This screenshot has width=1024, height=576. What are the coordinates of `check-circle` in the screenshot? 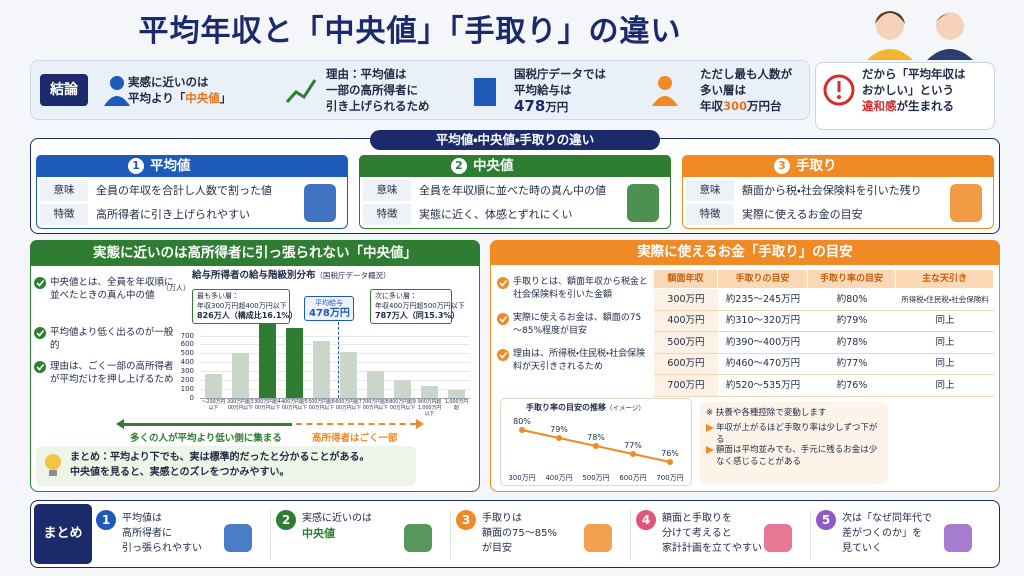 It's located at (40, 367).